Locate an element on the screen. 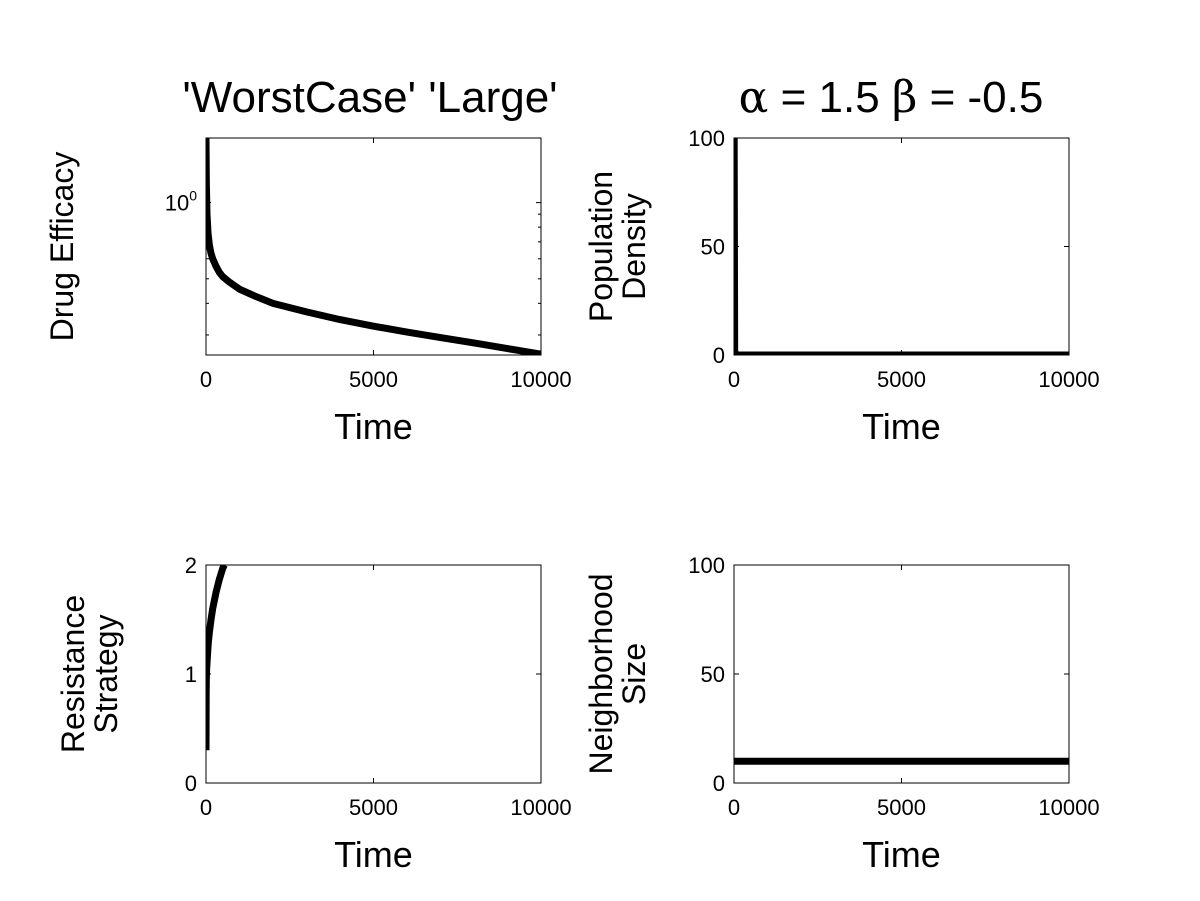 Image resolution: width=1200 pixels, height=901 pixels. alpha-symbol: α is located at coordinates (754, 97).